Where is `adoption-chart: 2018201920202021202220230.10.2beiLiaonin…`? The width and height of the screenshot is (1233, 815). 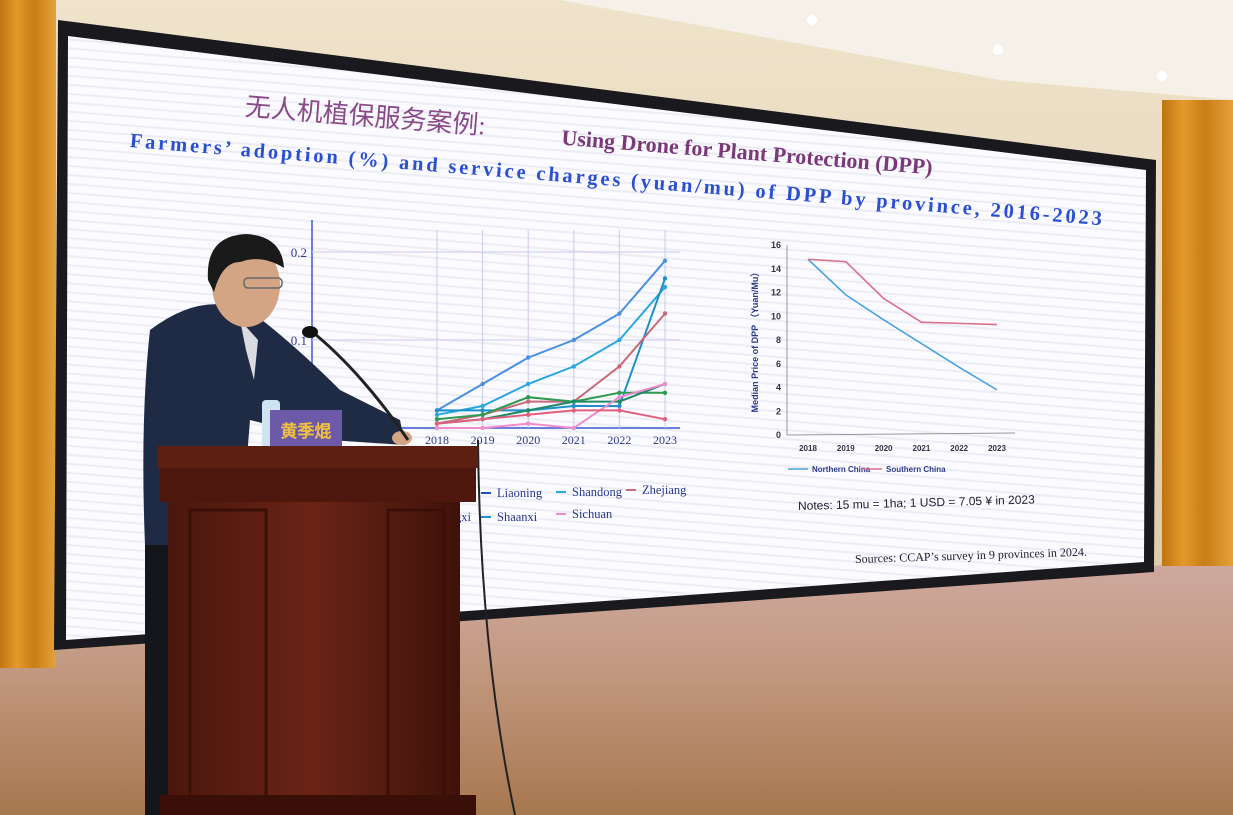
adoption-chart: 2018201920202021202220230.10.2beiLiaonin… is located at coordinates (489, 372).